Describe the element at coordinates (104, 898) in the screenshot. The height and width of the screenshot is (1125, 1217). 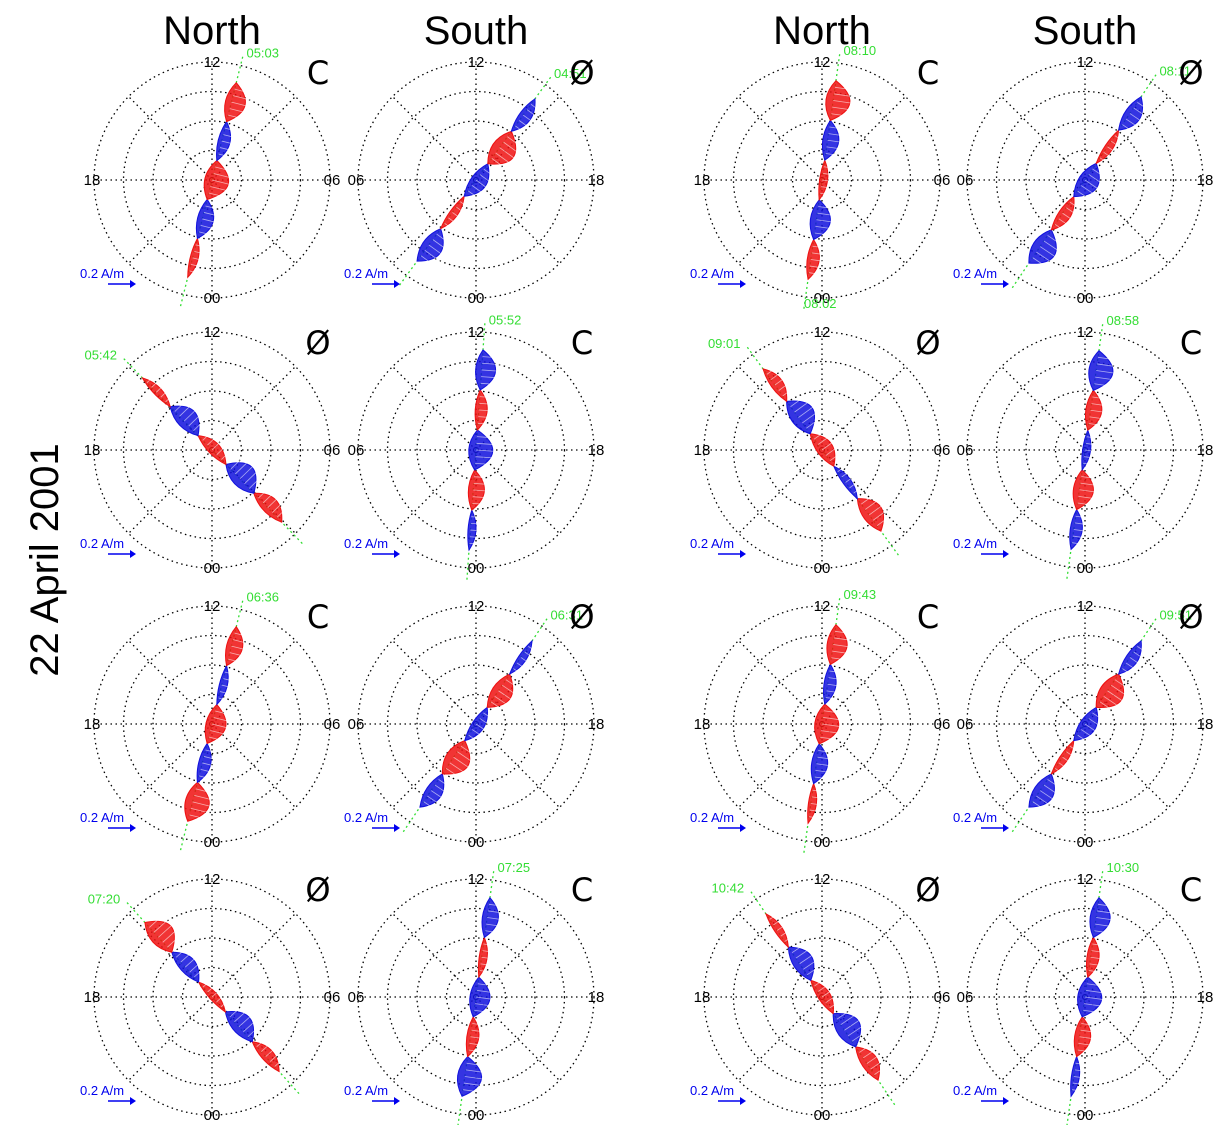
I see `track-time-label: 07:20` at that location.